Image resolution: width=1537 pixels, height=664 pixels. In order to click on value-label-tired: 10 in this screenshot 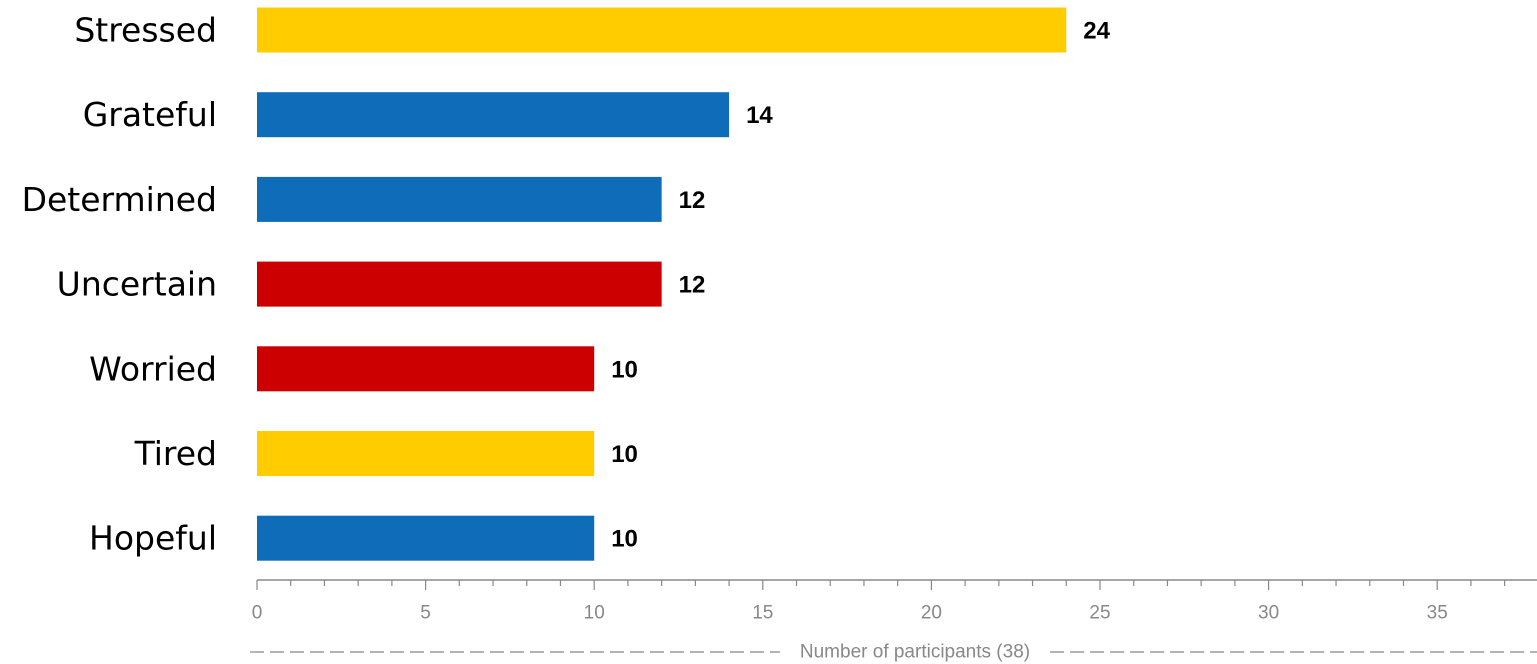, I will do `click(624, 454)`.